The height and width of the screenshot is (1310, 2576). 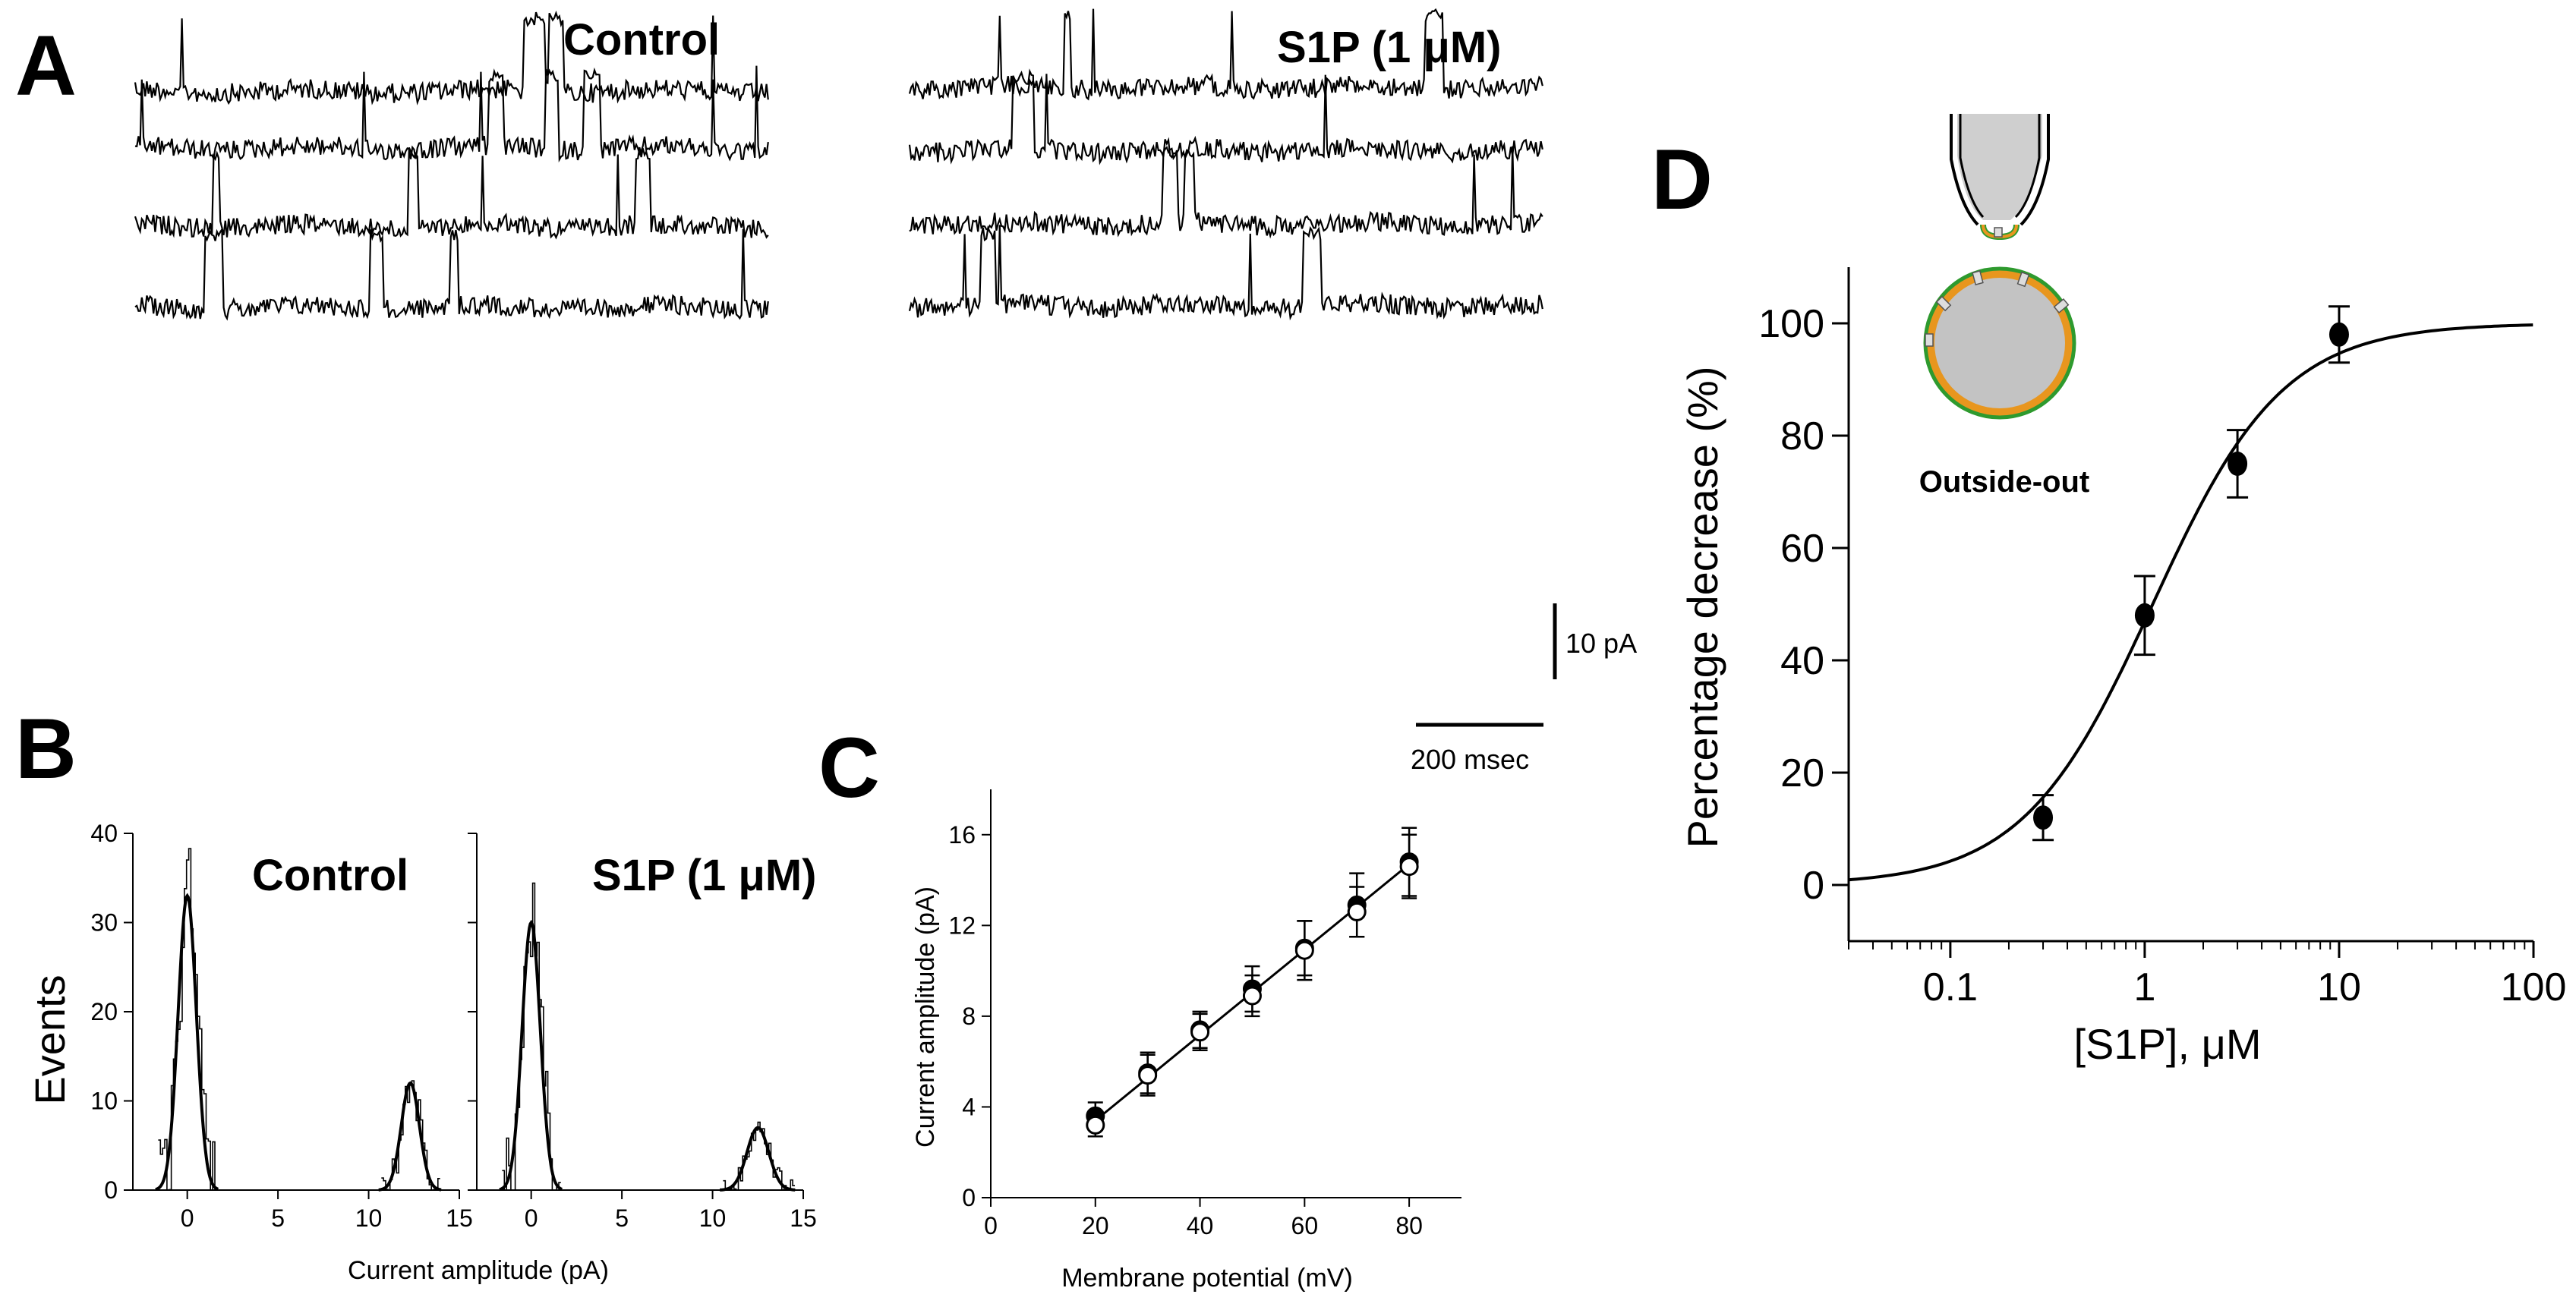 I want to click on panel-d-inset-label: Outside-out, so click(x=2004, y=482).